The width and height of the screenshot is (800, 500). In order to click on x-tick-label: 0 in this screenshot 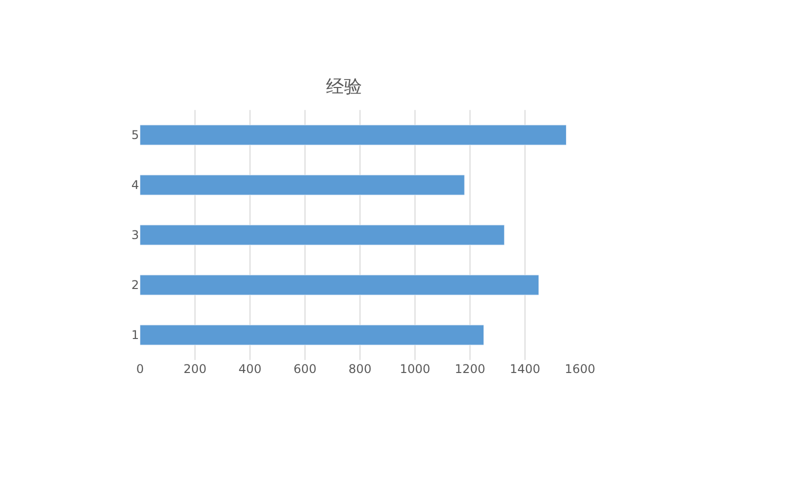, I will do `click(140, 369)`.